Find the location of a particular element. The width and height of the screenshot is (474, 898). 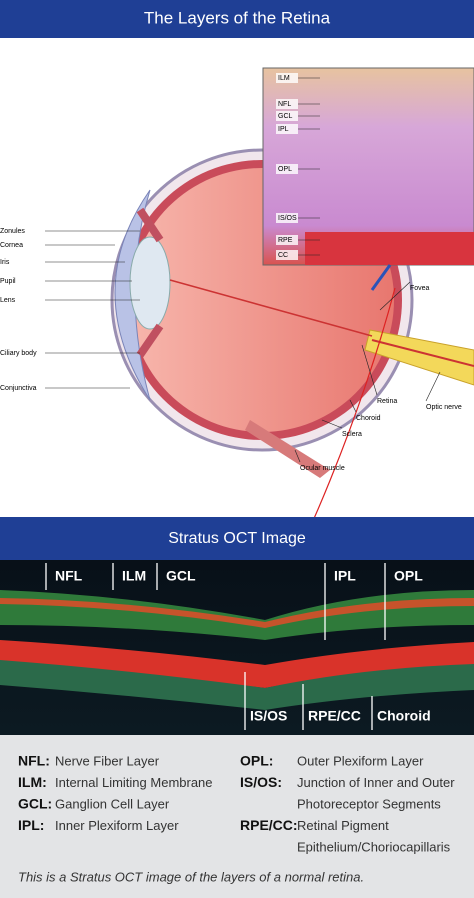

eye-label: Conjunctiva is located at coordinates (18, 388).